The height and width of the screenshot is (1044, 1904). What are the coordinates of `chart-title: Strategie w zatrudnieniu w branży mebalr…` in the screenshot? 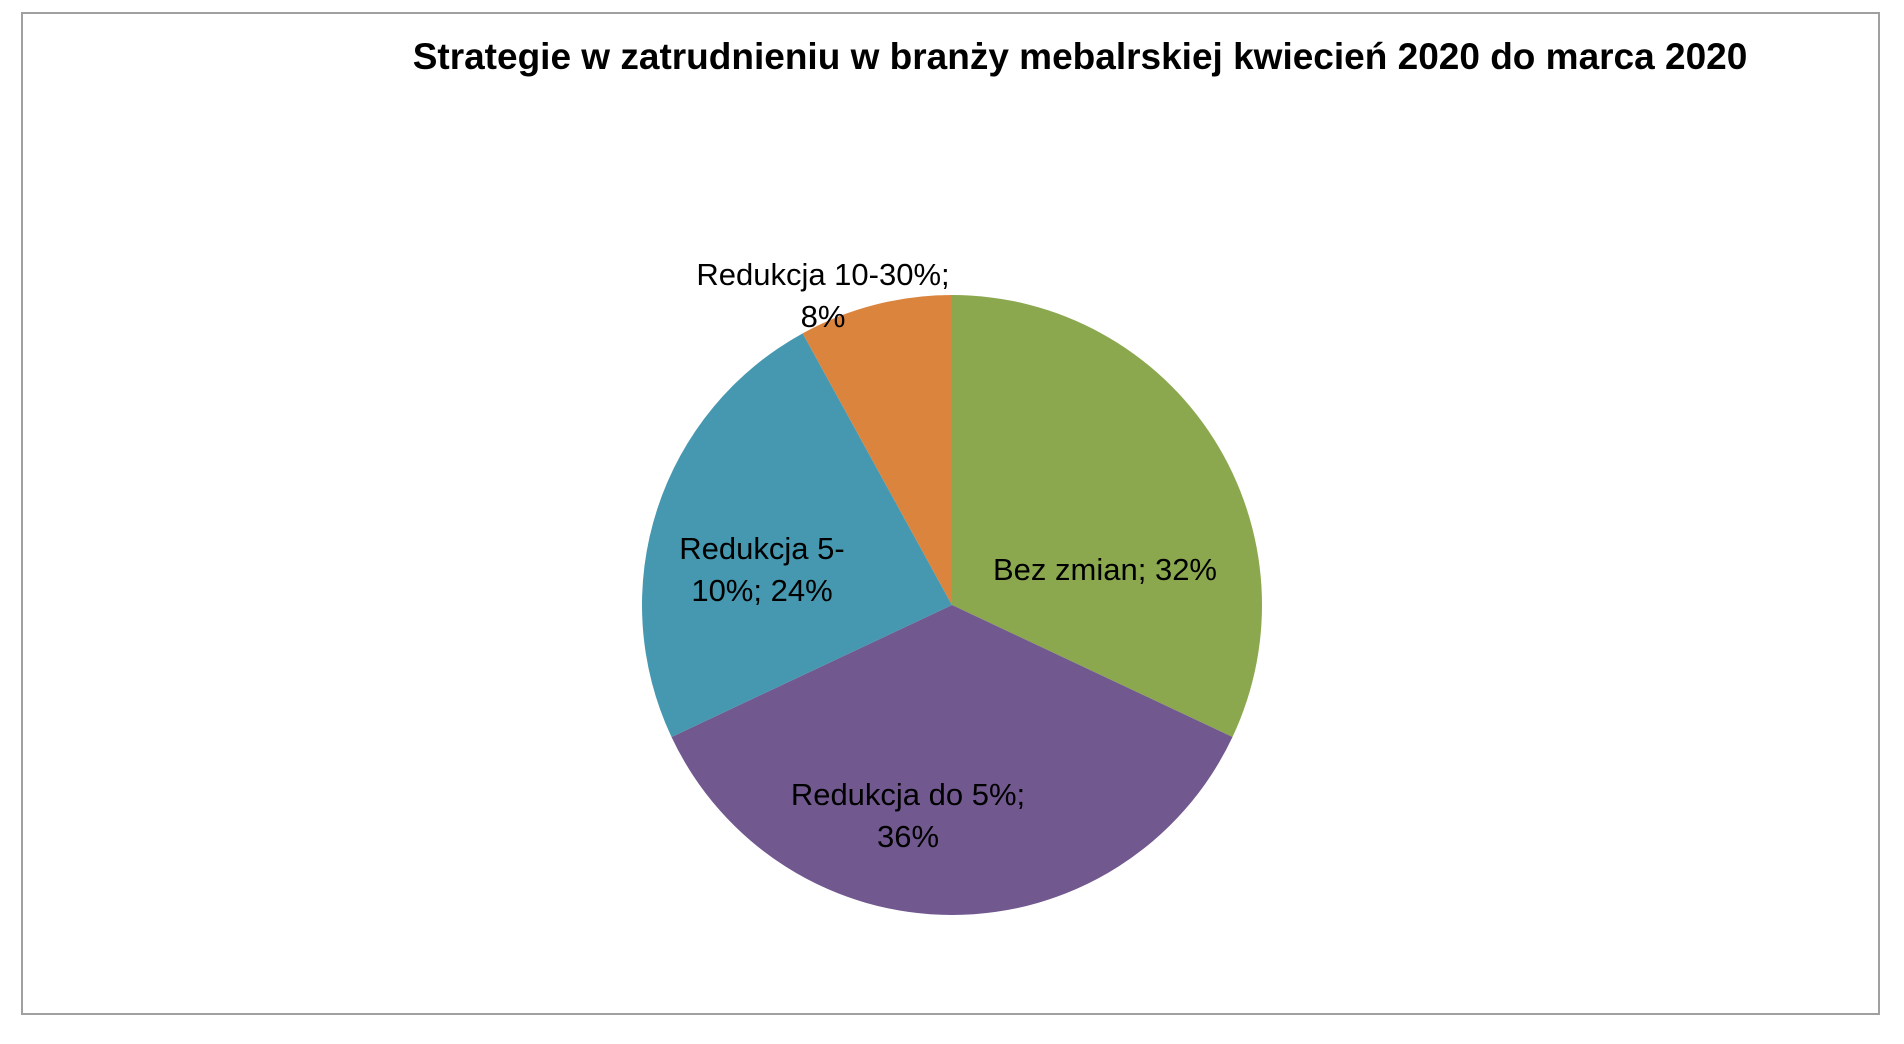 It's located at (1080, 56).